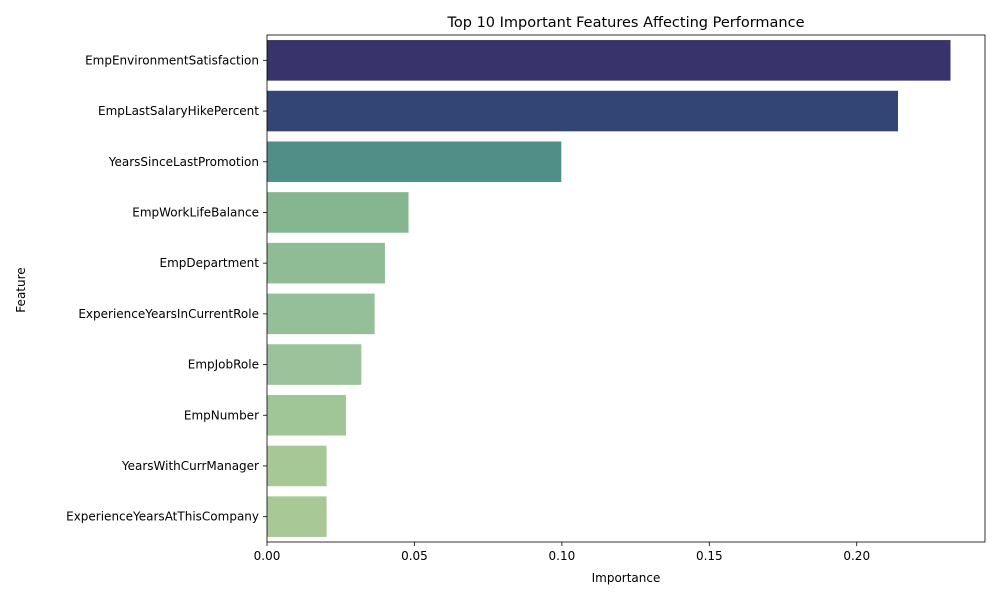 Image resolution: width=1000 pixels, height=600 pixels. What do you see at coordinates (414, 556) in the screenshot?
I see `x-tick-label: 0.05` at bounding box center [414, 556].